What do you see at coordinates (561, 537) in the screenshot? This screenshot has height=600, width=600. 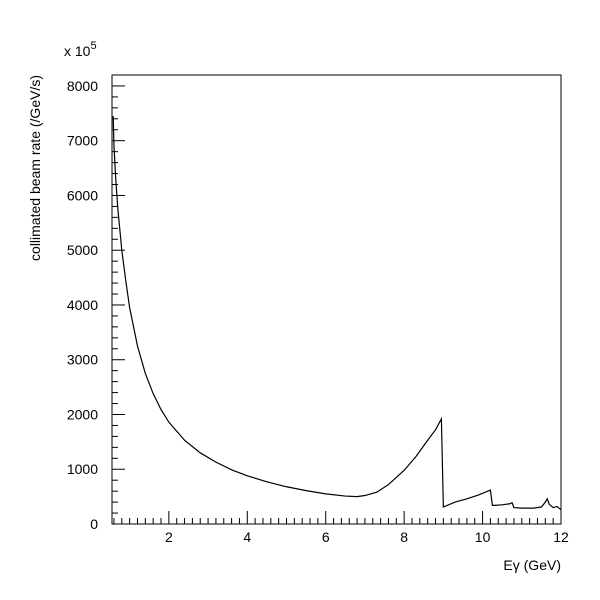 I see `x-tick-label: 12` at bounding box center [561, 537].